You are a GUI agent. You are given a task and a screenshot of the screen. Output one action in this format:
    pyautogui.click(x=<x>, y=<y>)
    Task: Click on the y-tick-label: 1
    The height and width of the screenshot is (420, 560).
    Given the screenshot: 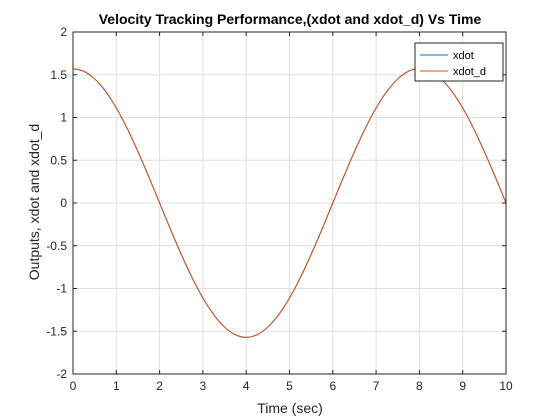 What is the action you would take?
    pyautogui.click(x=63, y=118)
    